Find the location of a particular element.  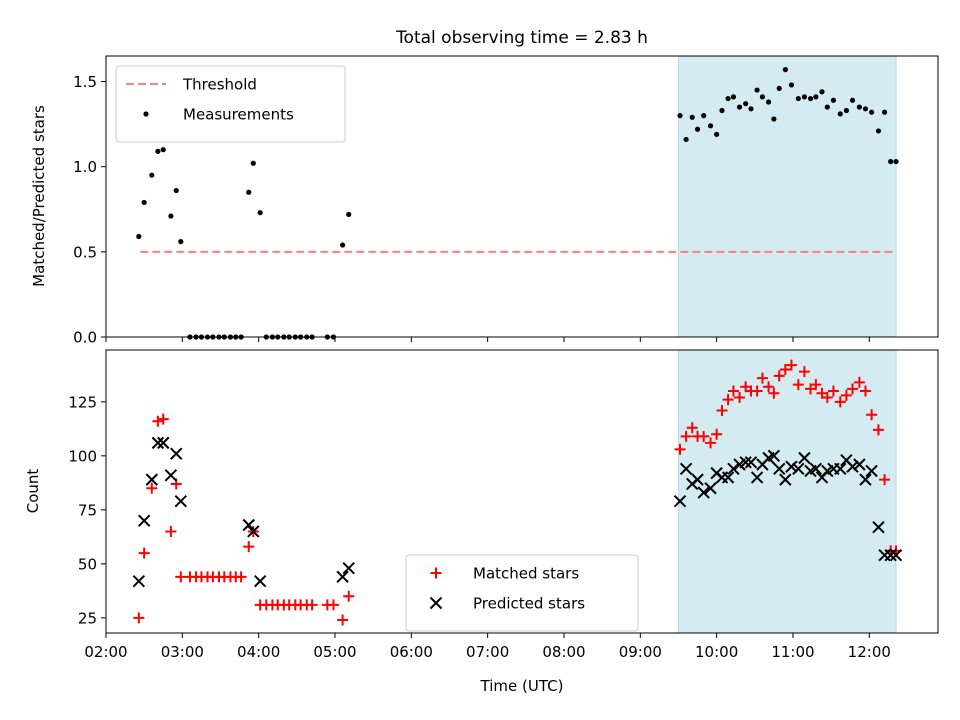

x-tick-label: 08:00 is located at coordinates (563, 652).